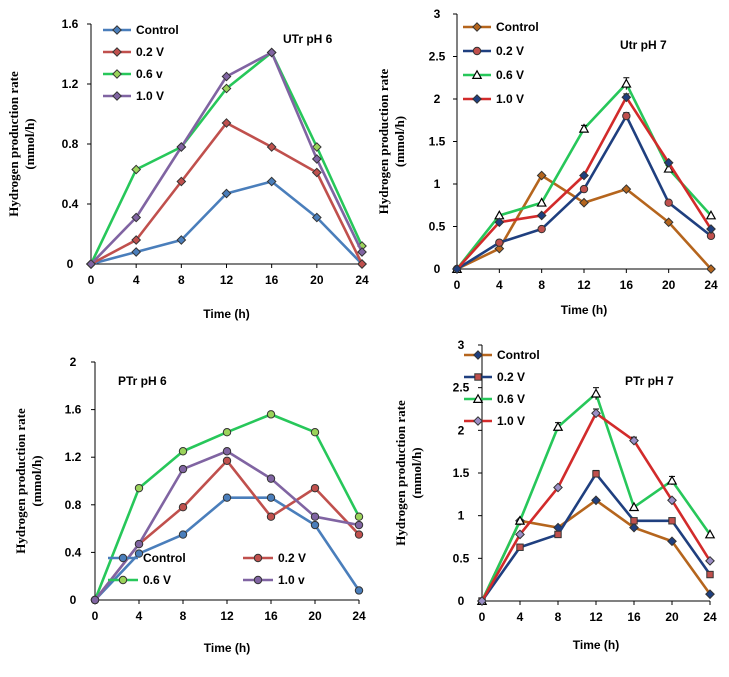 The width and height of the screenshot is (729, 677). I want to click on x-tick-label: 16, so click(271, 616).